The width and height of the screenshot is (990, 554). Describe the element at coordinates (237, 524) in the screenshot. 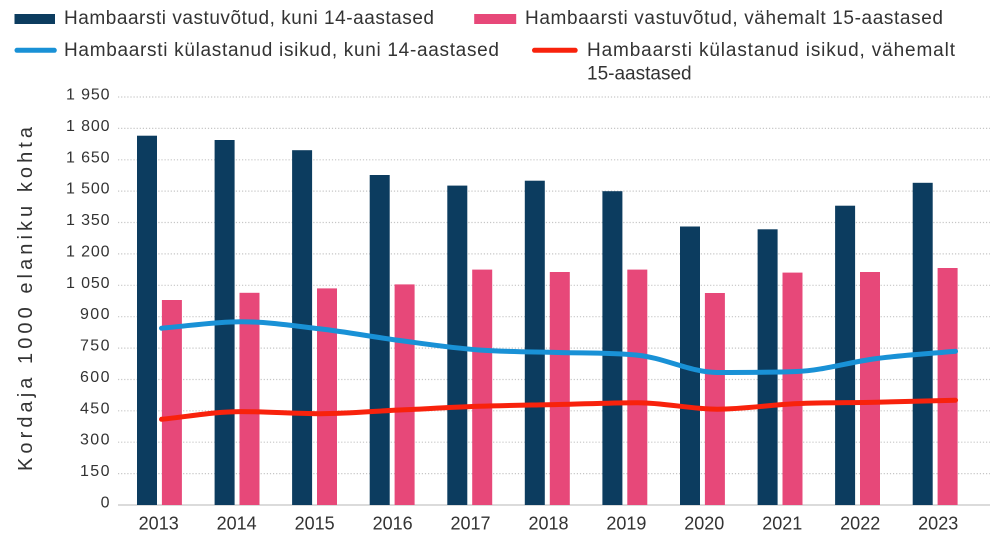

I see `svg-text: 2014` at that location.